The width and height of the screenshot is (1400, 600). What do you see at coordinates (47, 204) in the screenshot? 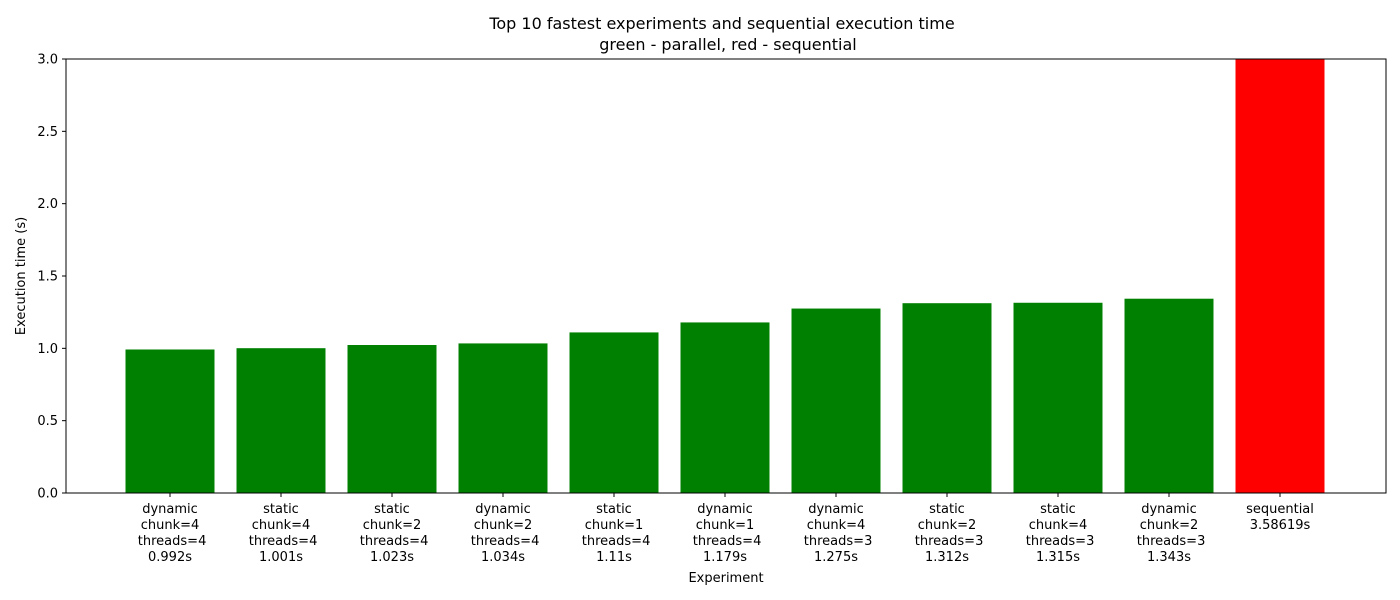
I see `y-tick-label: 2.0` at bounding box center [47, 204].